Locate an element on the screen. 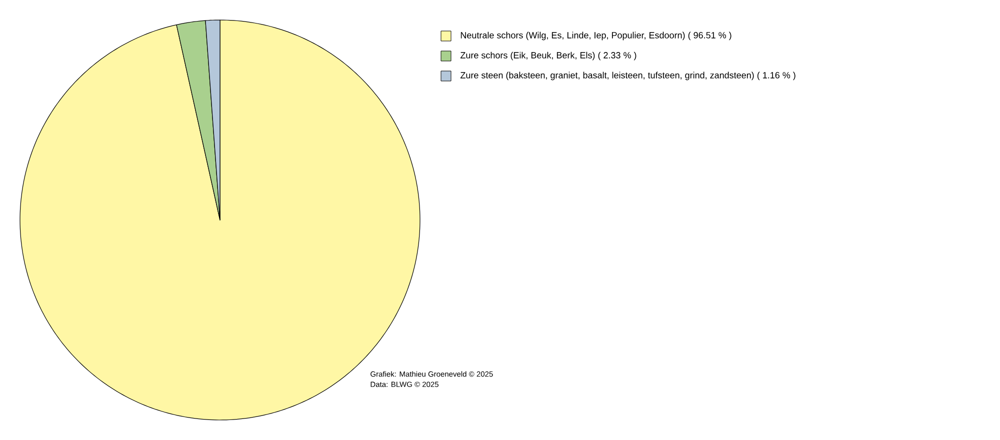 The image size is (1000, 440). data-label: ( 2.33 % ) is located at coordinates (617, 56).